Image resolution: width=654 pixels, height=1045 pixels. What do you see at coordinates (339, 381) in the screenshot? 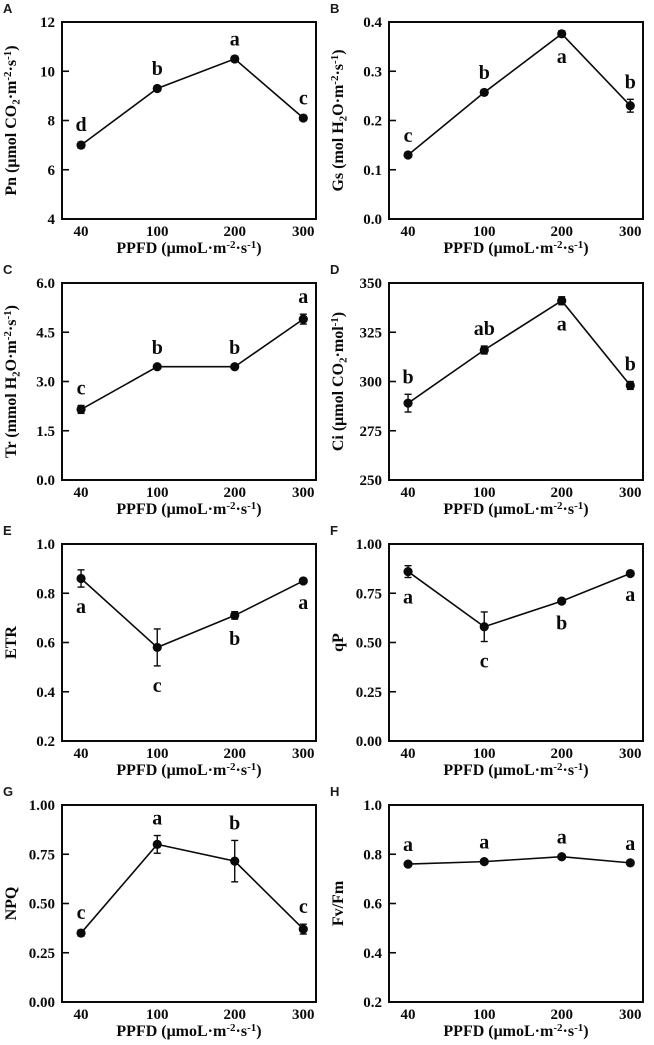
I see `y-axis-title: Ci (μmol CO2·mol-1)` at bounding box center [339, 381].